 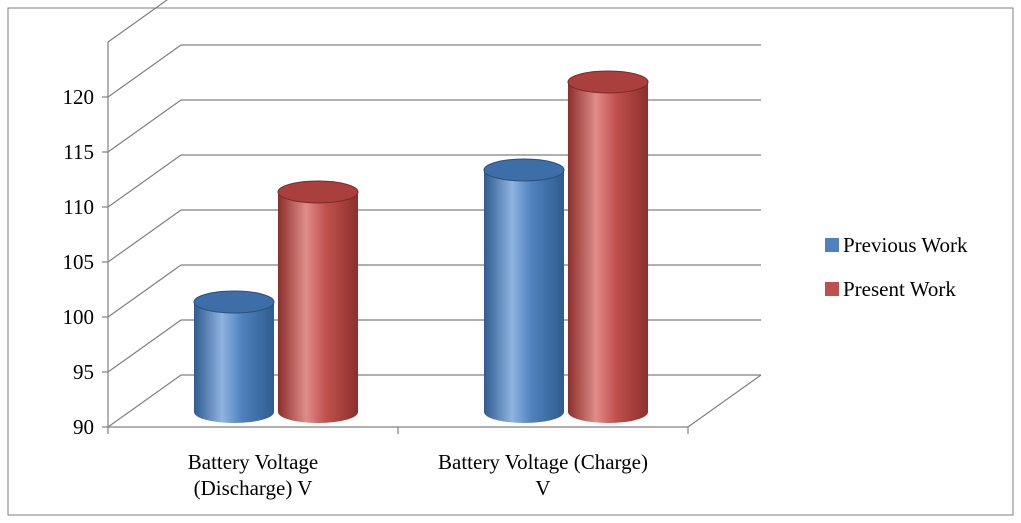 I want to click on legend-label: Previous Work, so click(x=905, y=245).